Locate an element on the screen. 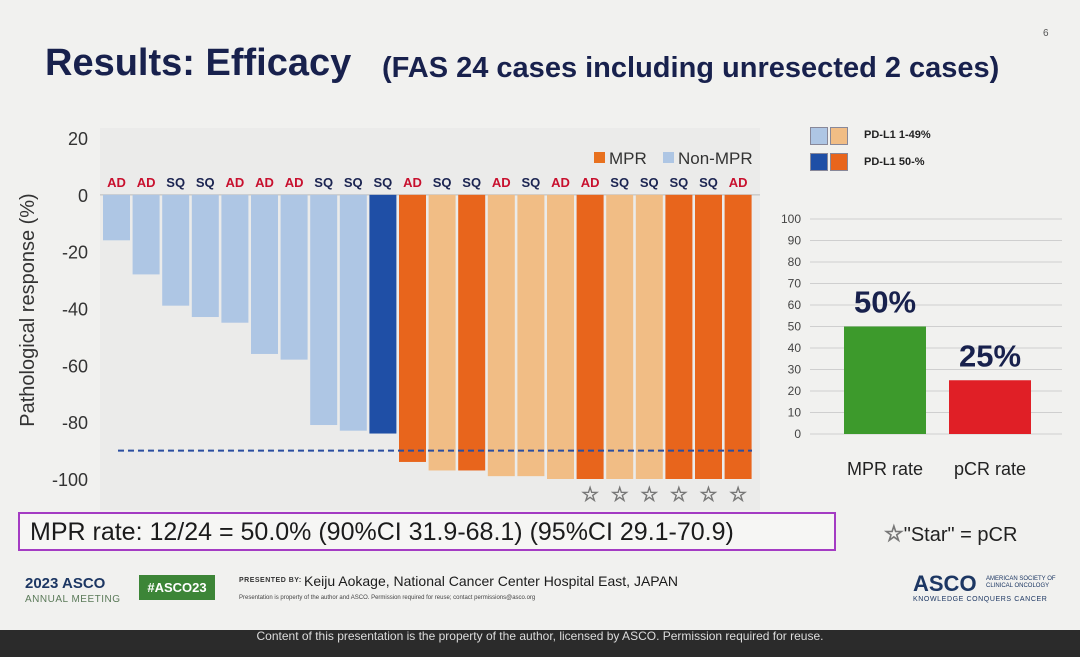 The image size is (1080, 657). pdl1-legend: PD-L1 1-49% PD-L1 50-% is located at coordinates (888, 149).